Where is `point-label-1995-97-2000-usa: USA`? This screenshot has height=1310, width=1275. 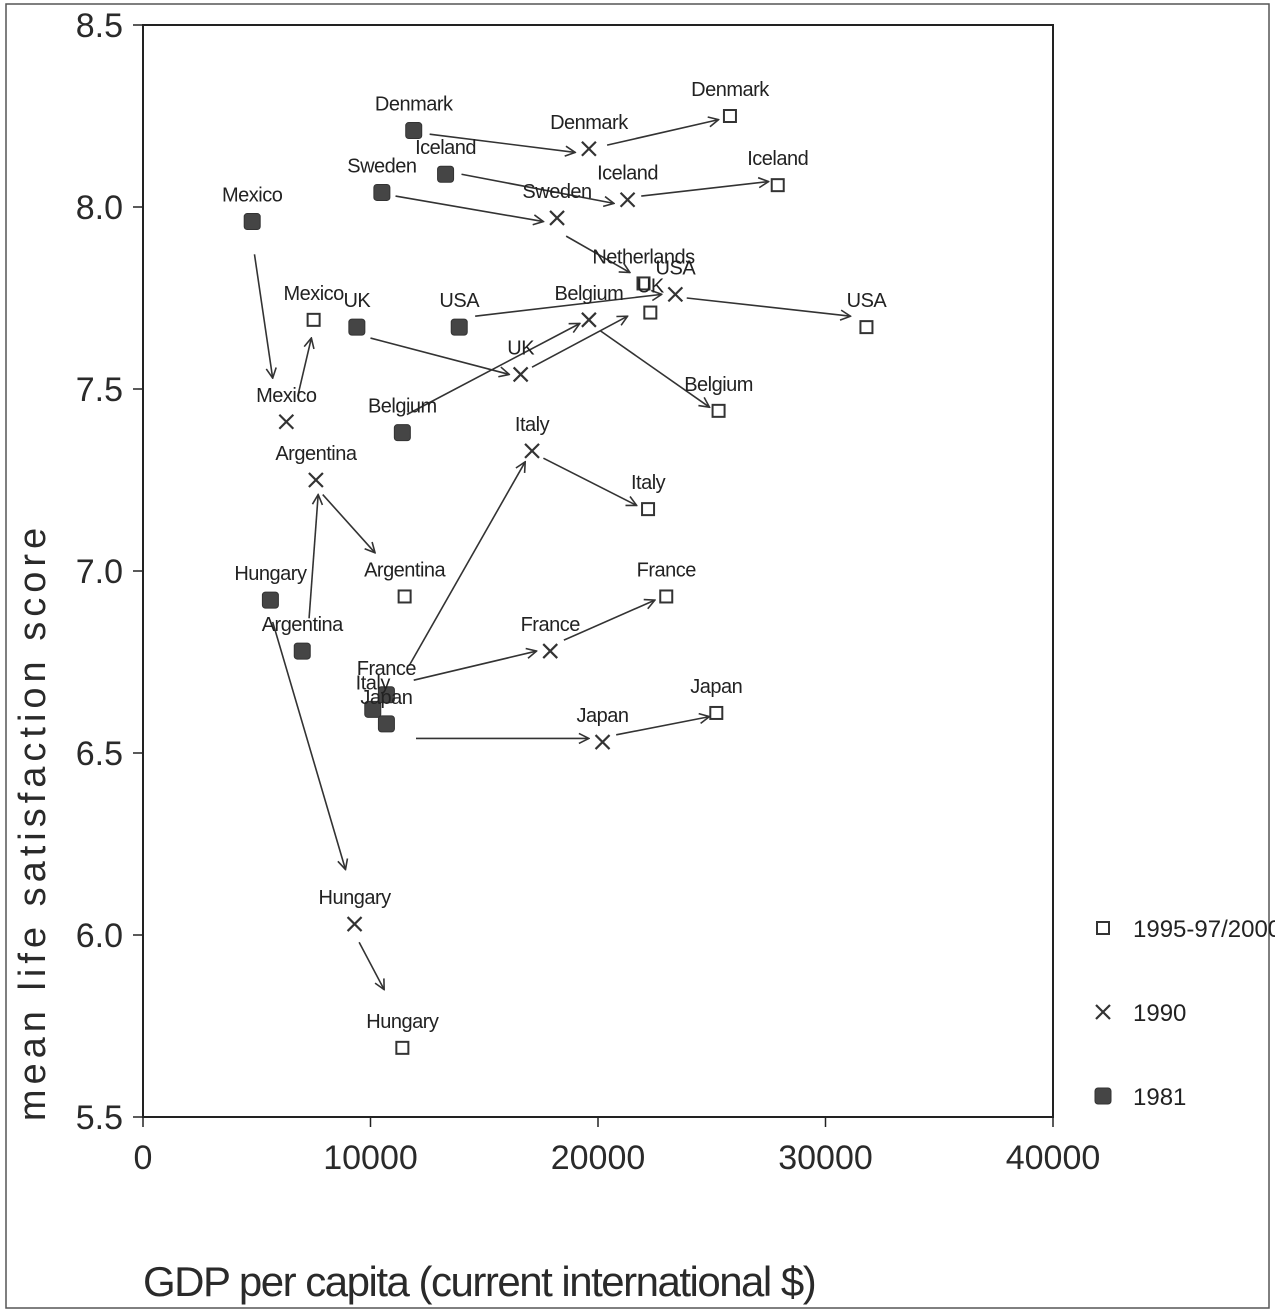 point-label-1995-97-2000-usa: USA is located at coordinates (867, 301).